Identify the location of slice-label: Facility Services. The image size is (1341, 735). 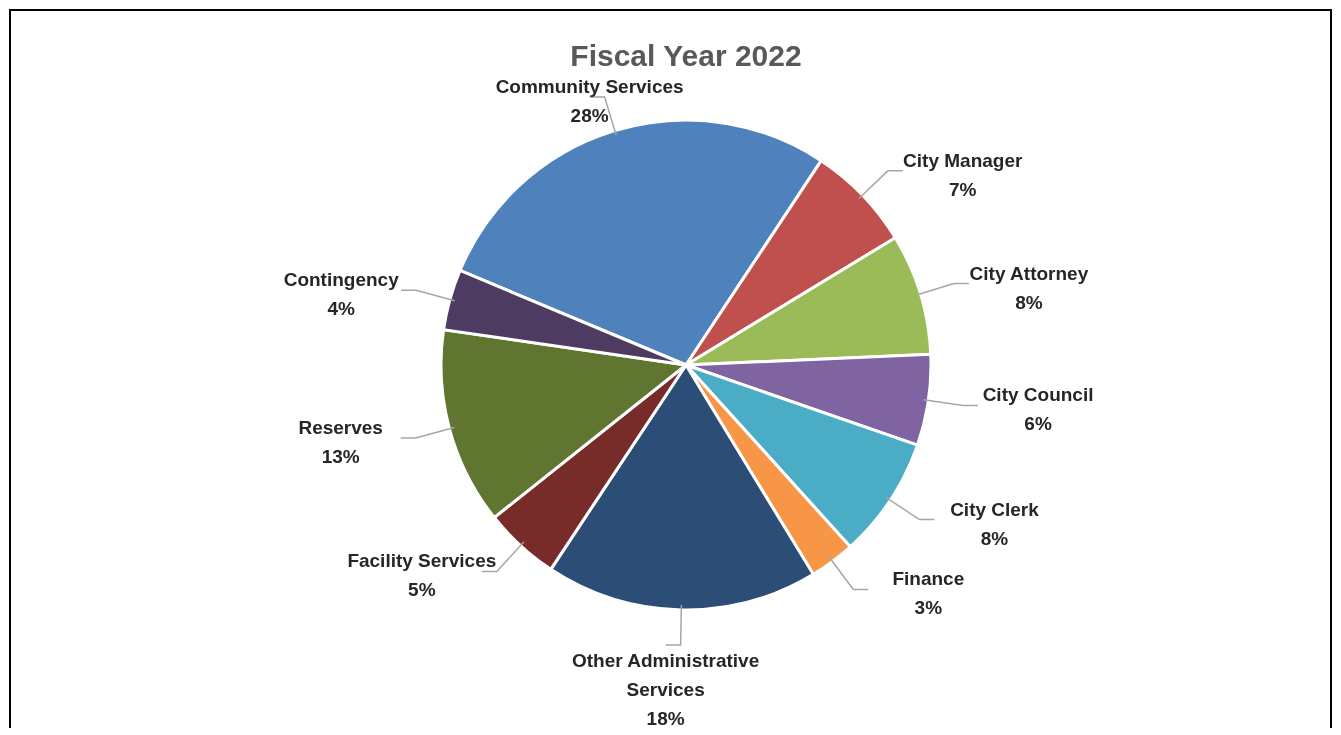
(422, 561).